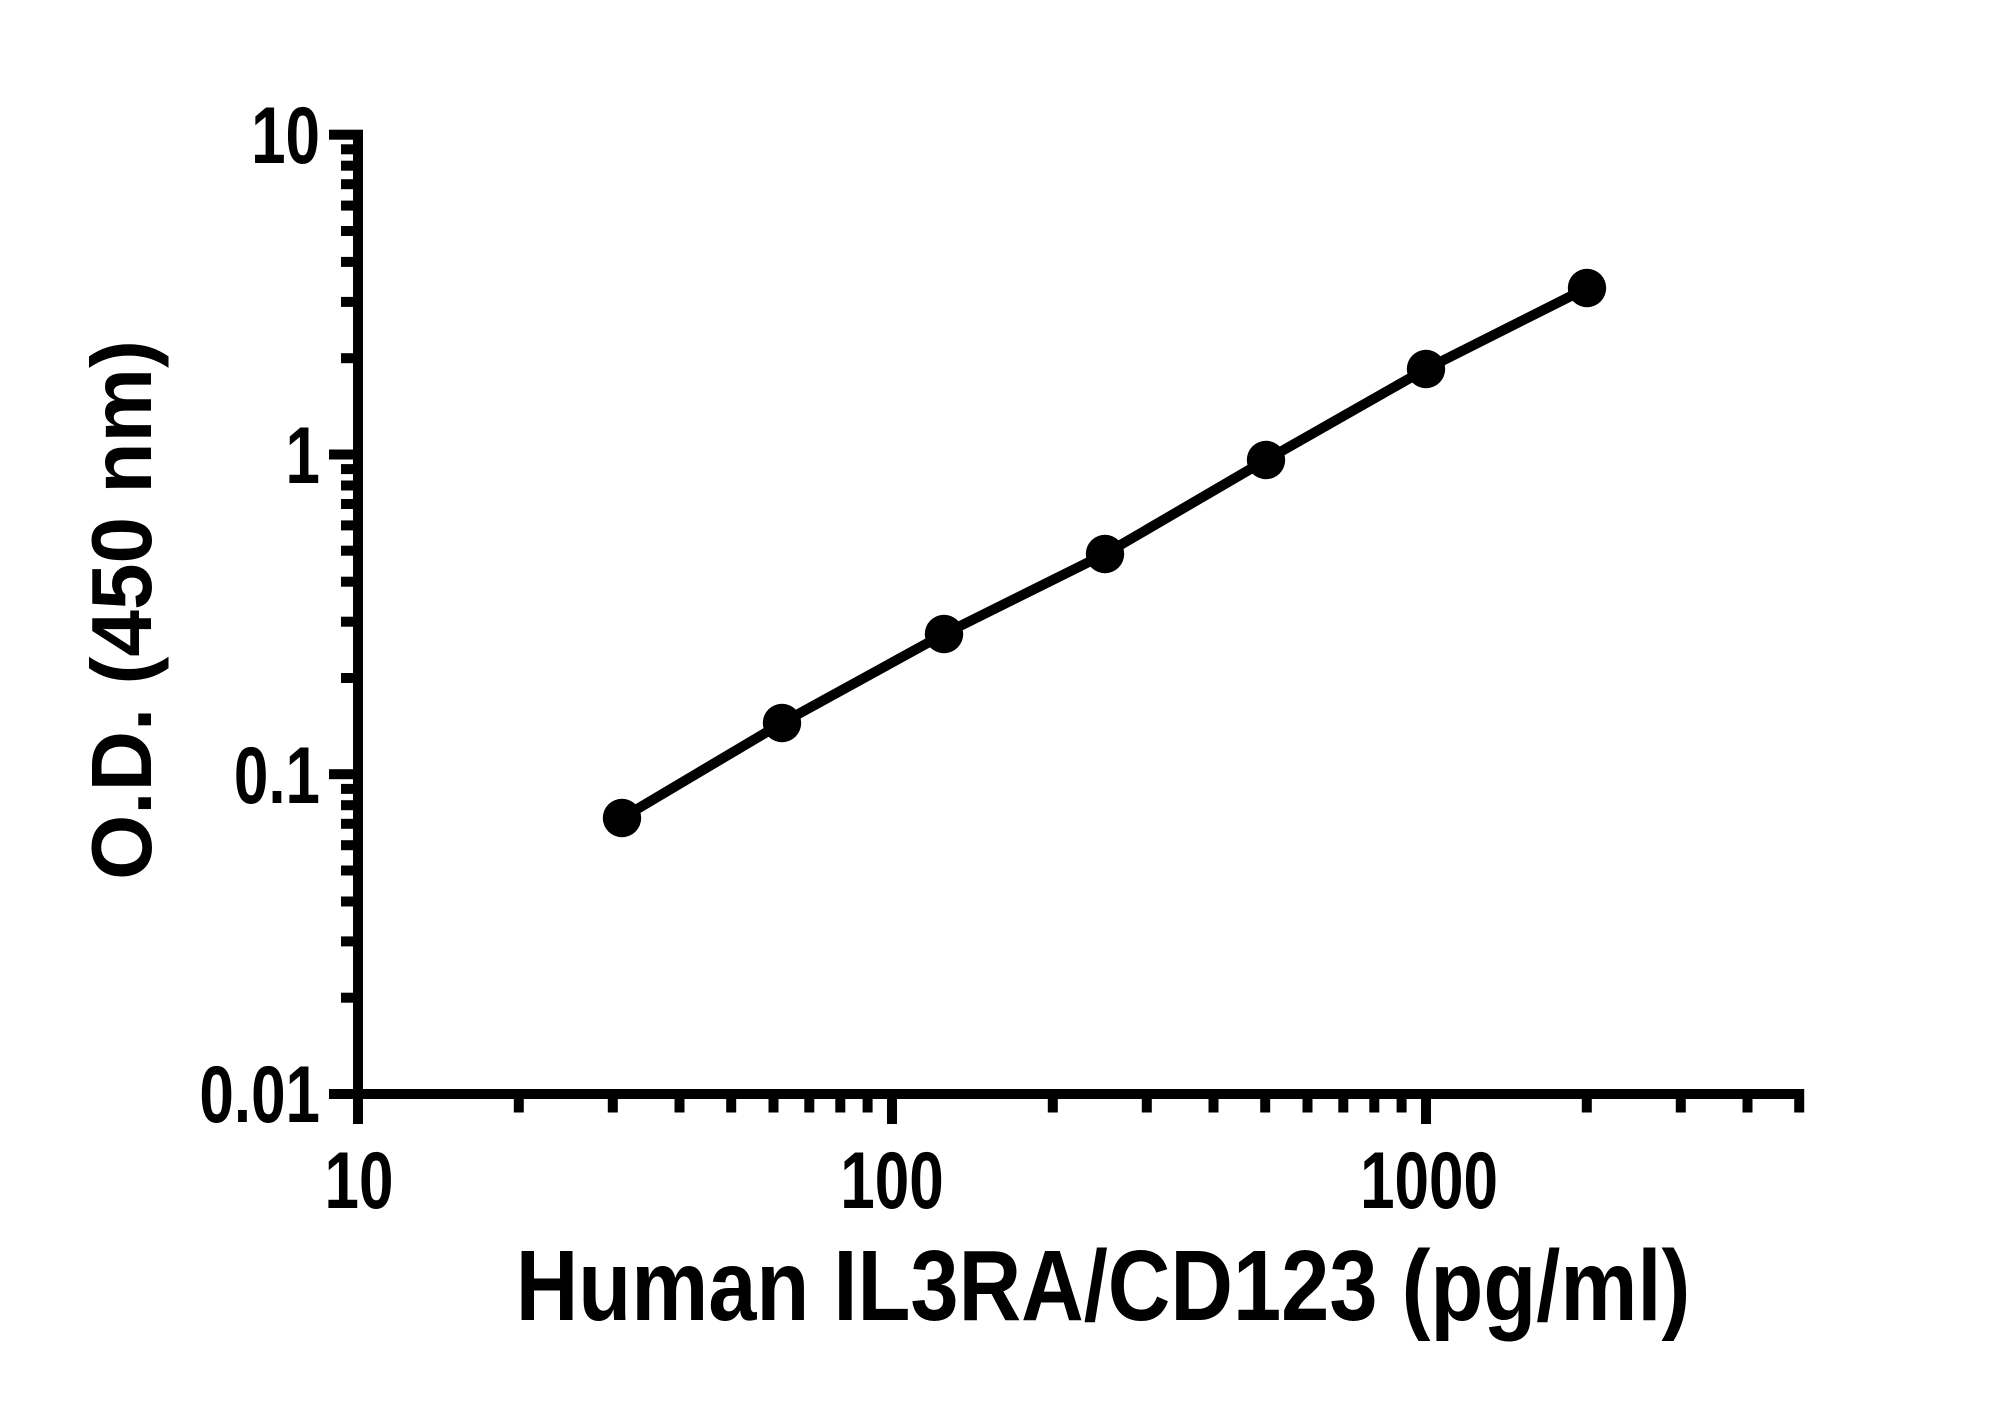  Describe the element at coordinates (303, 456) in the screenshot. I see `svg-text: 1` at that location.